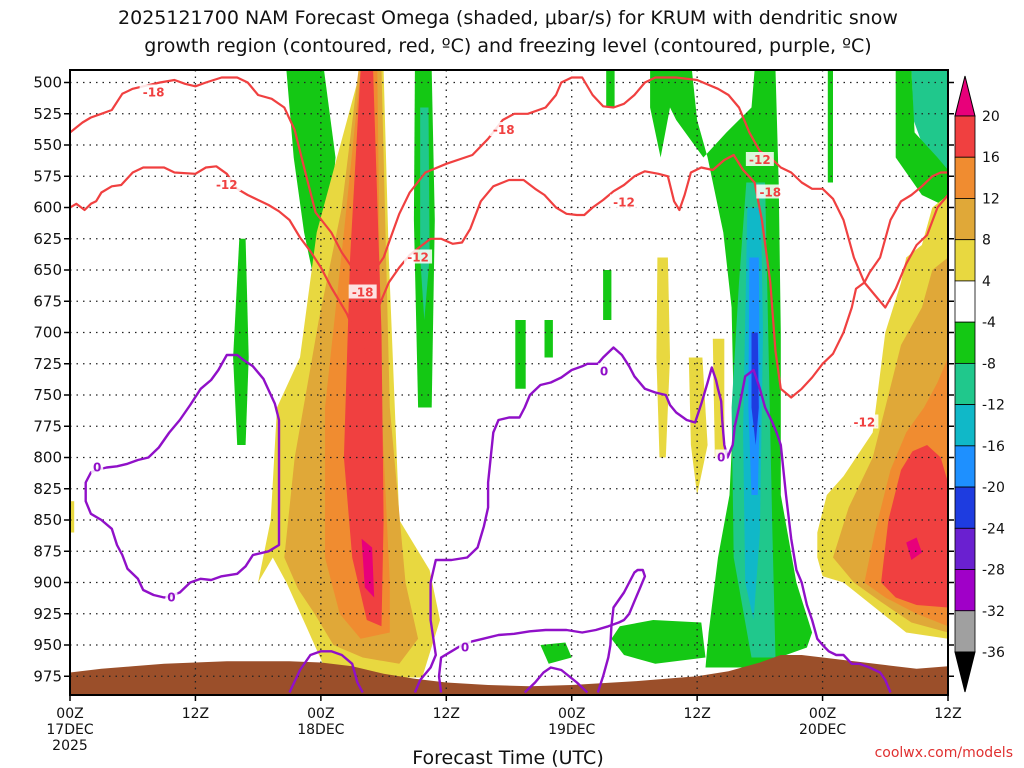  I want to click on y-tick-label-525: 525, so click(47, 114).